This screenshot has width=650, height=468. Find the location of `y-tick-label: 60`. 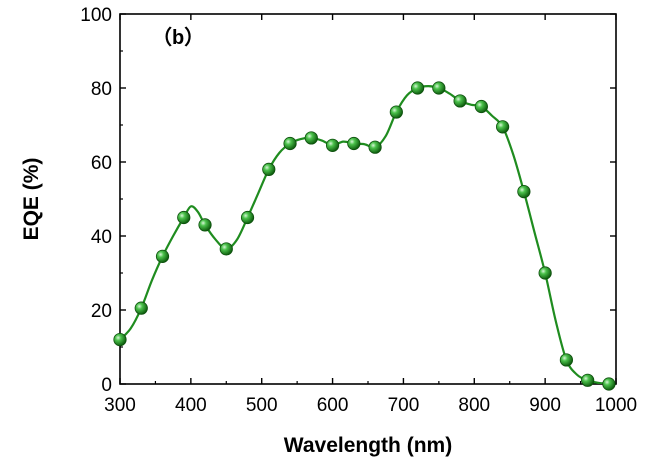

y-tick-label: 60 is located at coordinates (101, 163).